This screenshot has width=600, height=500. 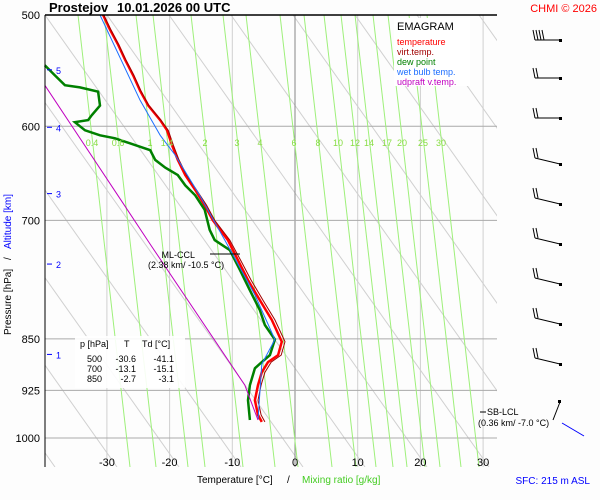 What do you see at coordinates (204, 143) in the screenshot?
I see `mixing-ratio-label: 2` at bounding box center [204, 143].